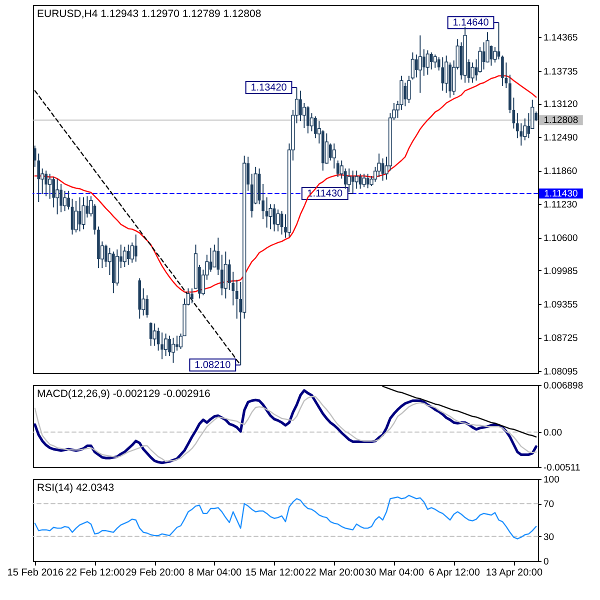  Describe the element at coordinates (35, 573) in the screenshot. I see `x-tick-label: 15 Feb 2016` at that location.